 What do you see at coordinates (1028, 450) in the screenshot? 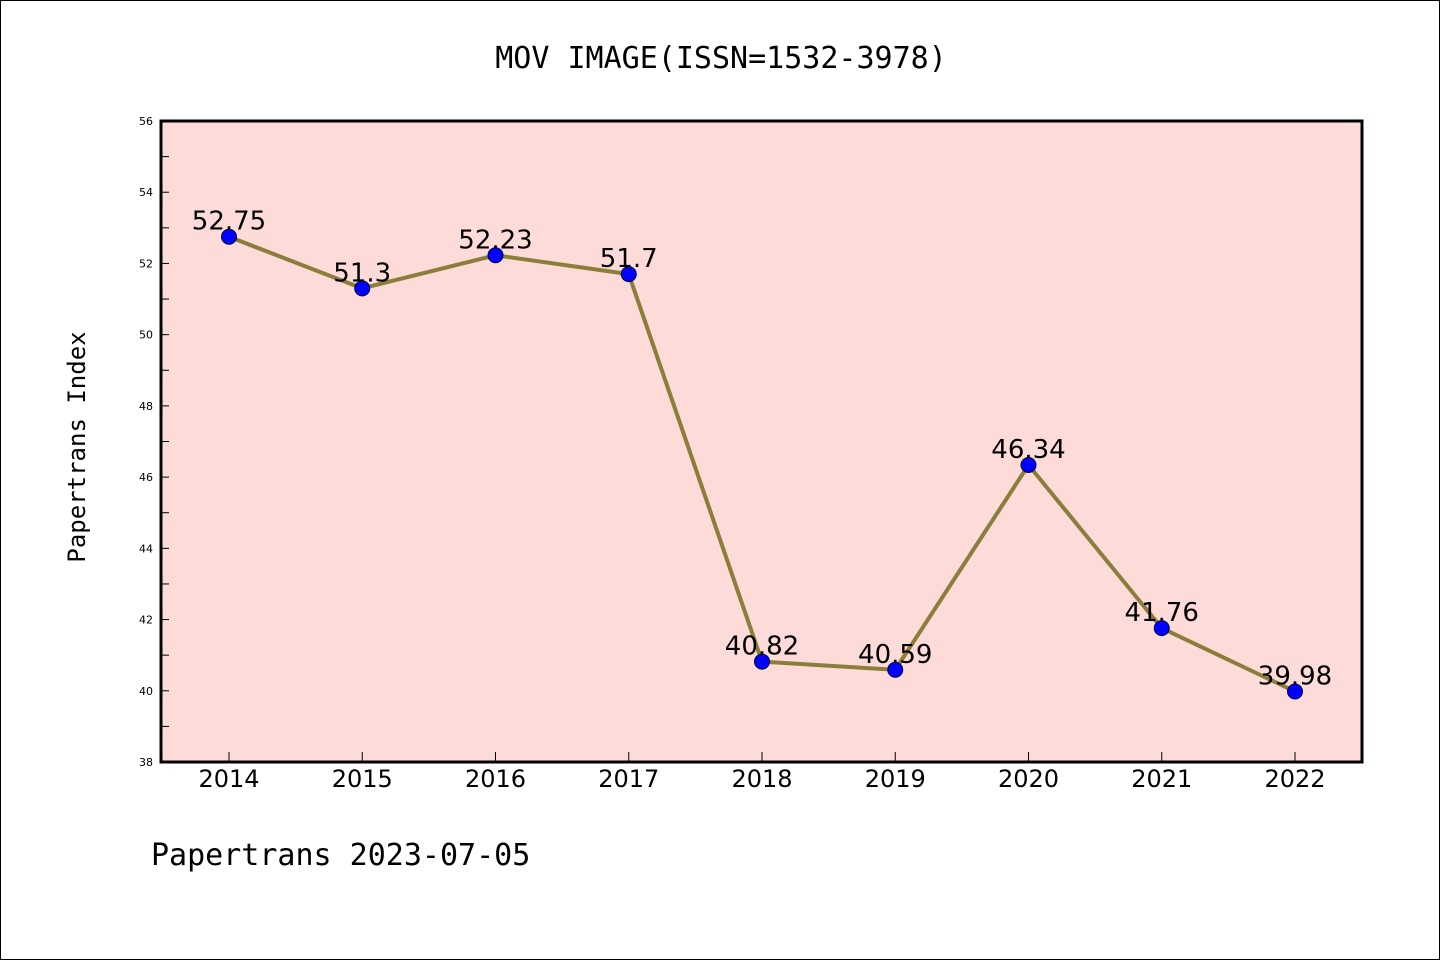
I see `data-label: 46.34` at bounding box center [1028, 450].